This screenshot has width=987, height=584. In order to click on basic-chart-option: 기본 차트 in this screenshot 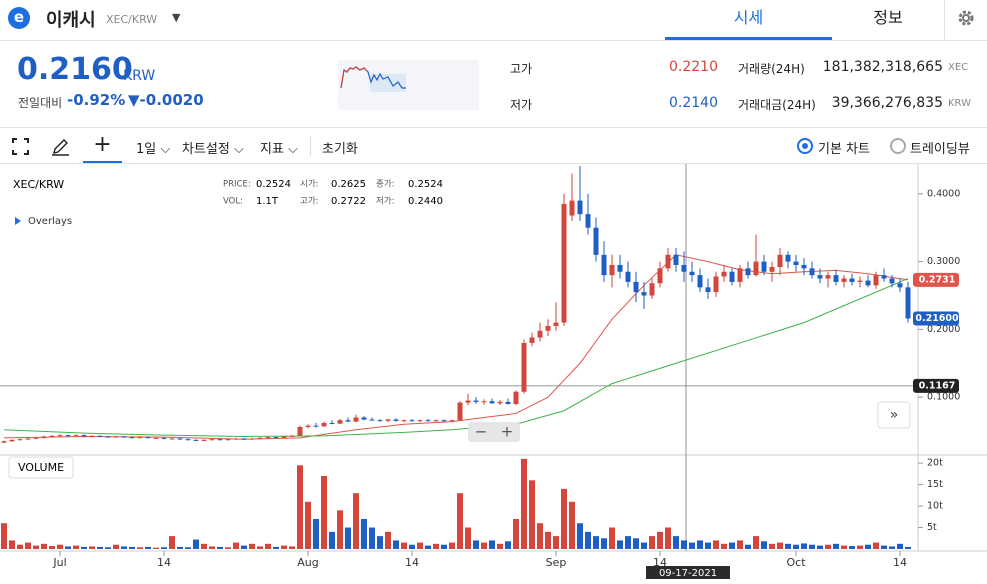, I will do `click(844, 149)`.